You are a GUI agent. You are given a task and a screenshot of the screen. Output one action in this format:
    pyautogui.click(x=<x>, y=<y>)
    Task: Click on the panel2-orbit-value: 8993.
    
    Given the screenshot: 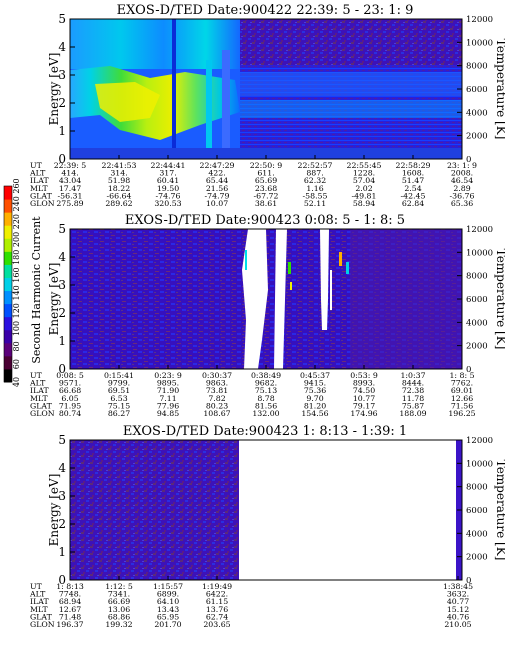 What is the action you would take?
    pyautogui.click(x=364, y=383)
    